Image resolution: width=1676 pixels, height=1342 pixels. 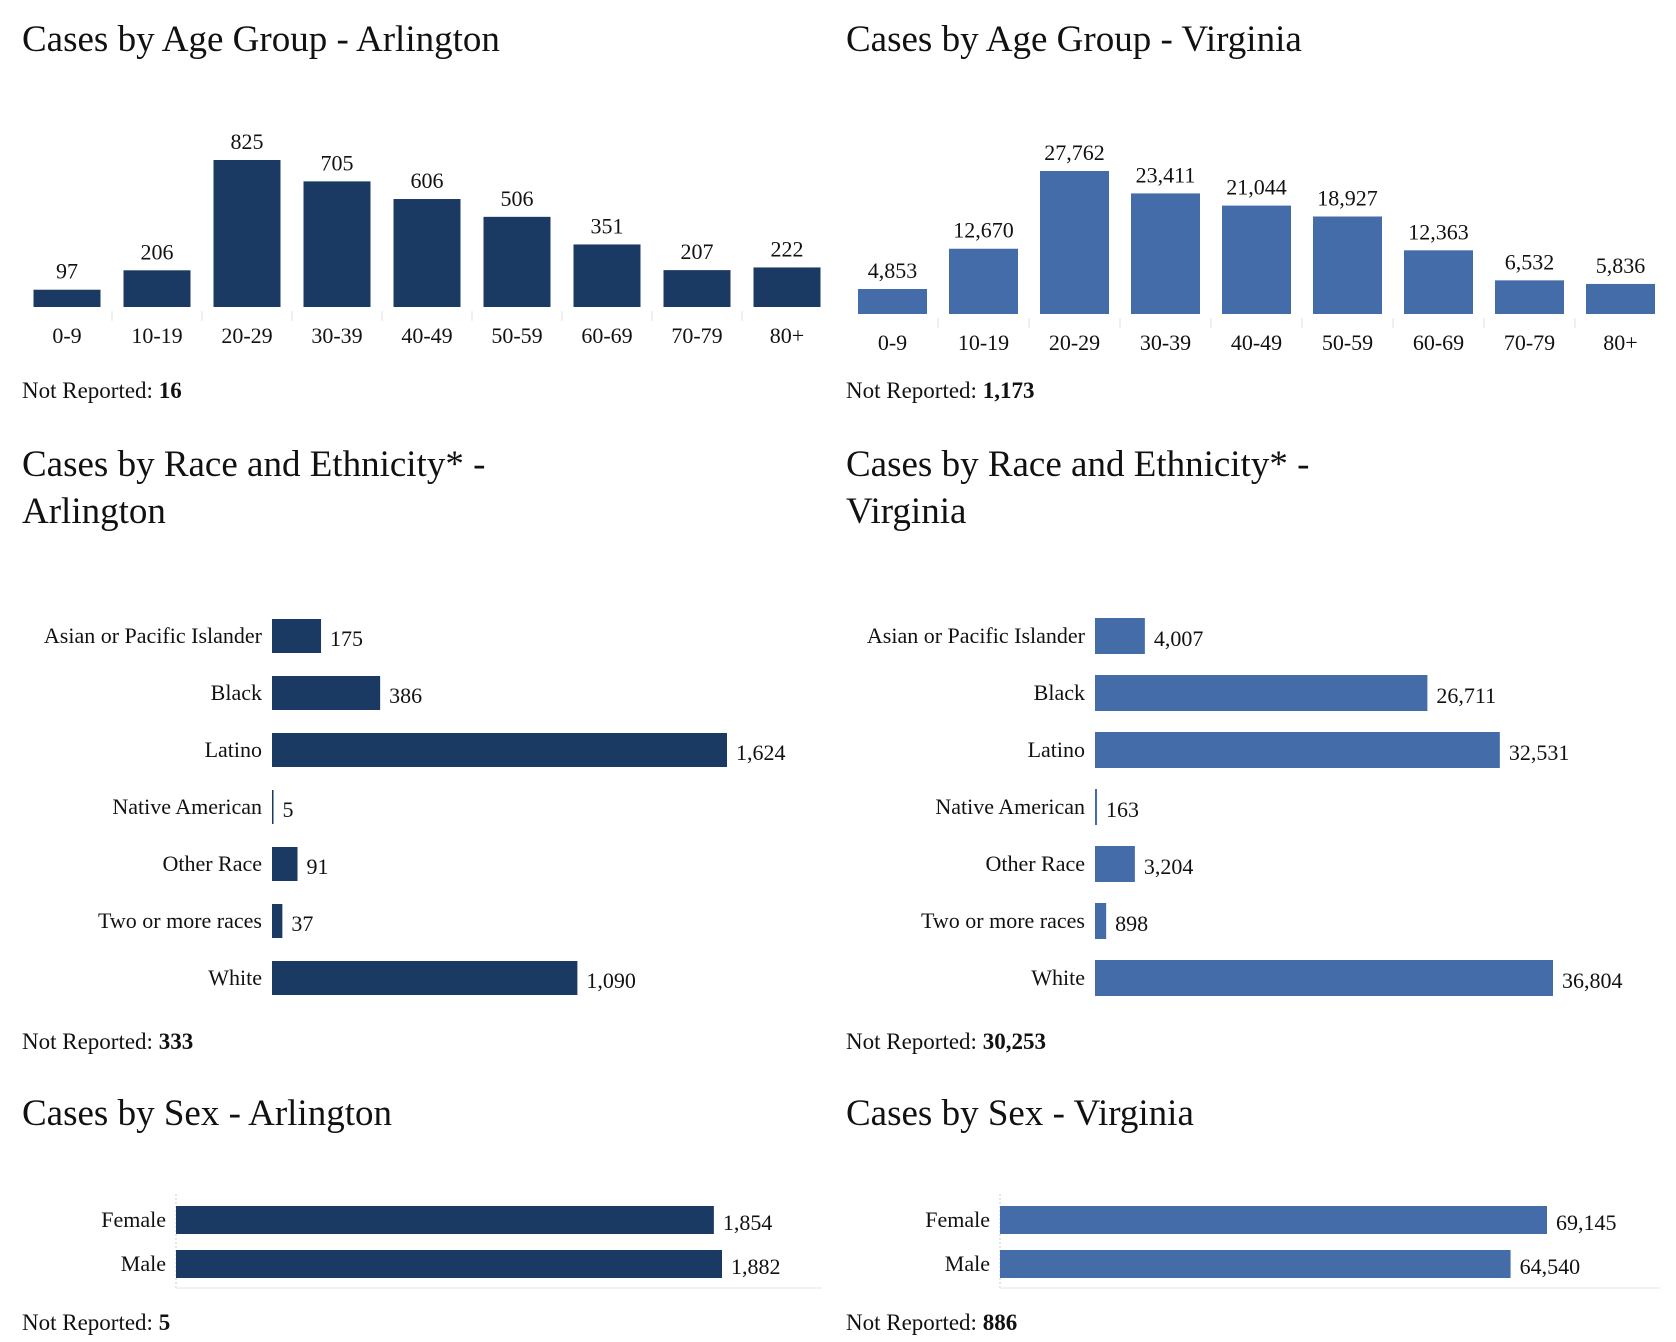 What do you see at coordinates (302, 923) in the screenshot?
I see `data-label: 37` at bounding box center [302, 923].